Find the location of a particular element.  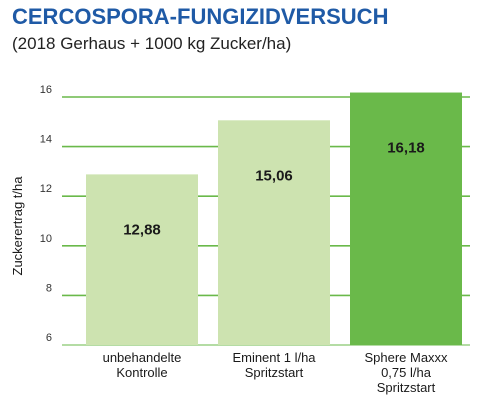

chart-subtitle: (2018 Gerhaus + 1000 kg Zucker/ha) is located at coordinates (152, 43).